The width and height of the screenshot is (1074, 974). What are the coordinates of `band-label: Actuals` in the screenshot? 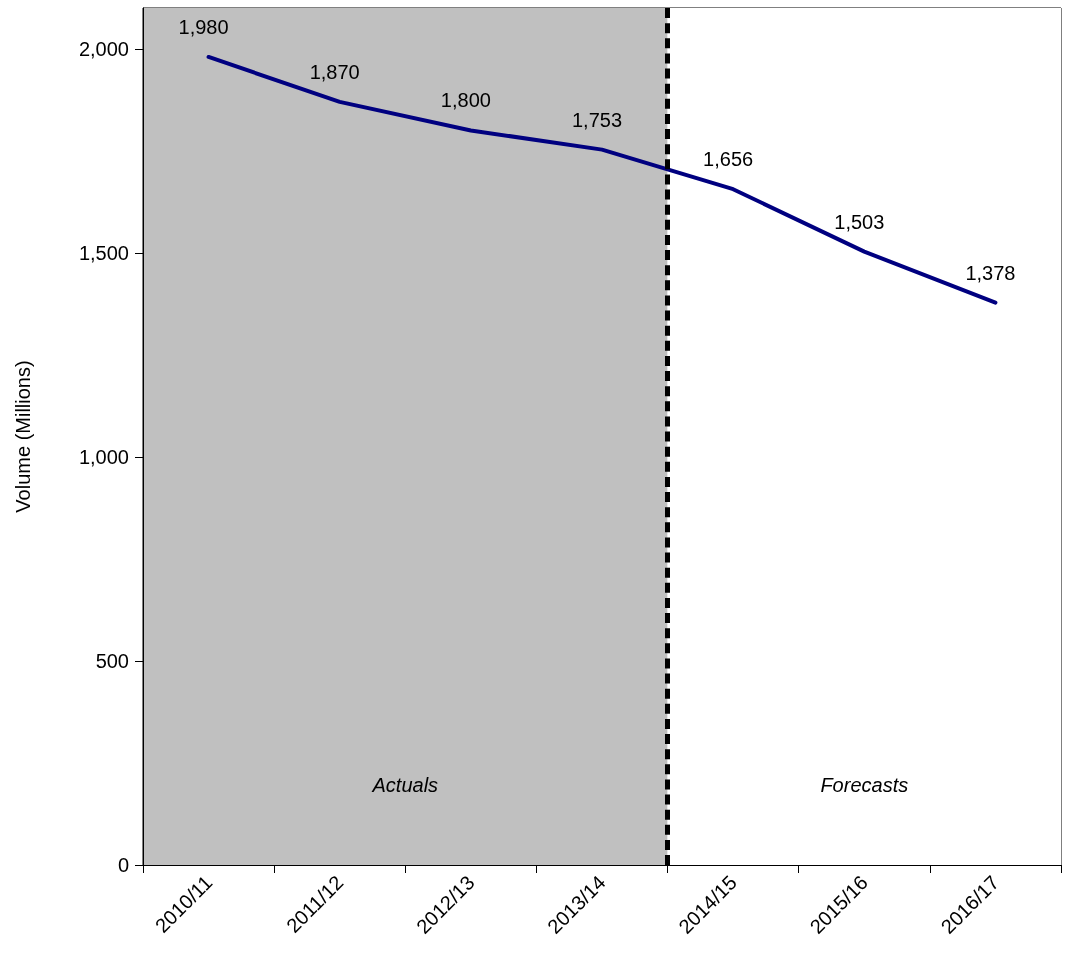 It's located at (405, 785).